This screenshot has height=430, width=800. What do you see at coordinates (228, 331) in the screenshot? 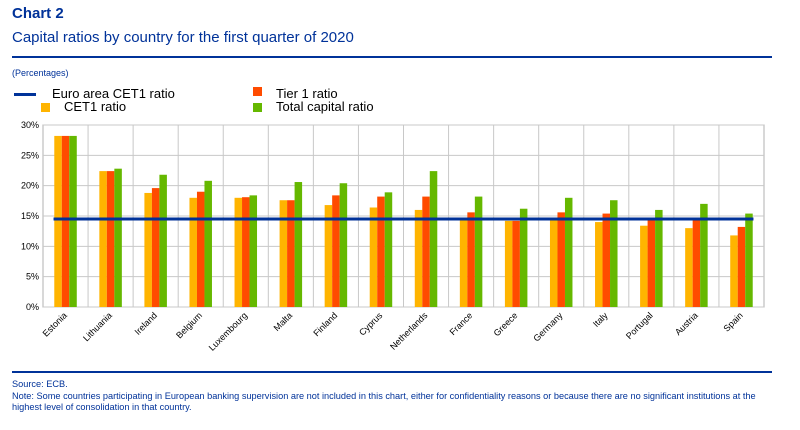
I see `x-tick-label: Luxembourg` at bounding box center [228, 331].